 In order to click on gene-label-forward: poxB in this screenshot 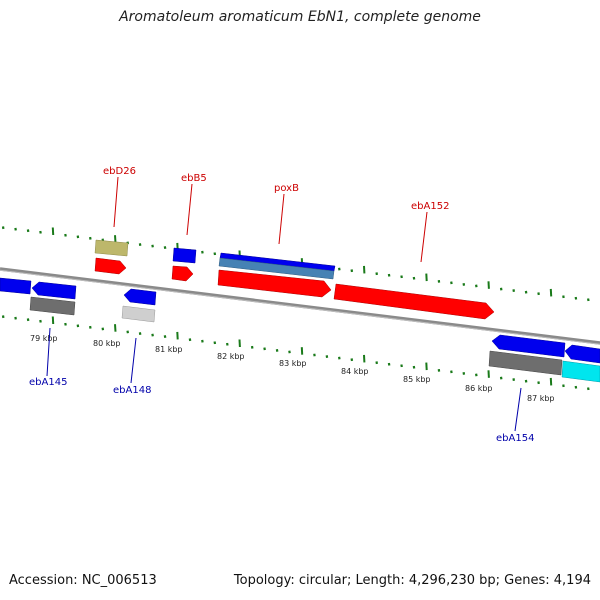, I will do `click(286, 188)`.